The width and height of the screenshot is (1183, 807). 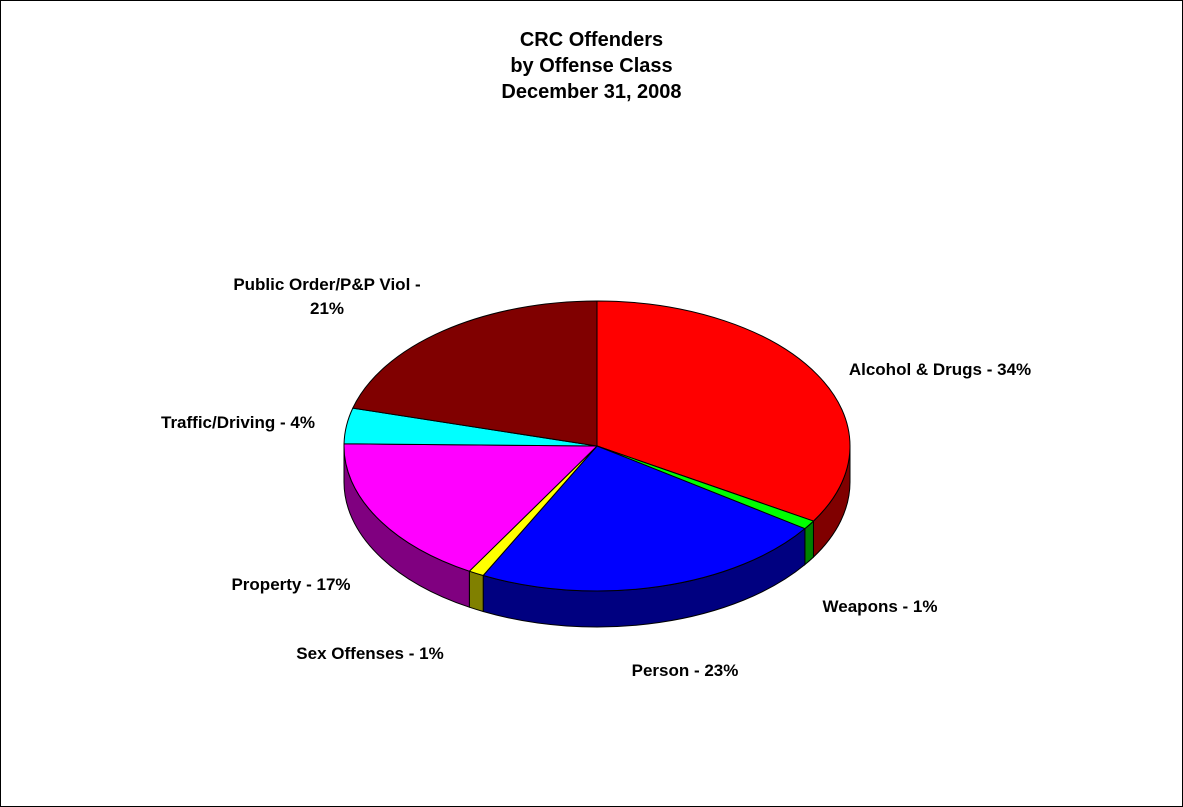 I want to click on pie-label-line: Traffic/Driving - 4%, so click(x=238, y=422).